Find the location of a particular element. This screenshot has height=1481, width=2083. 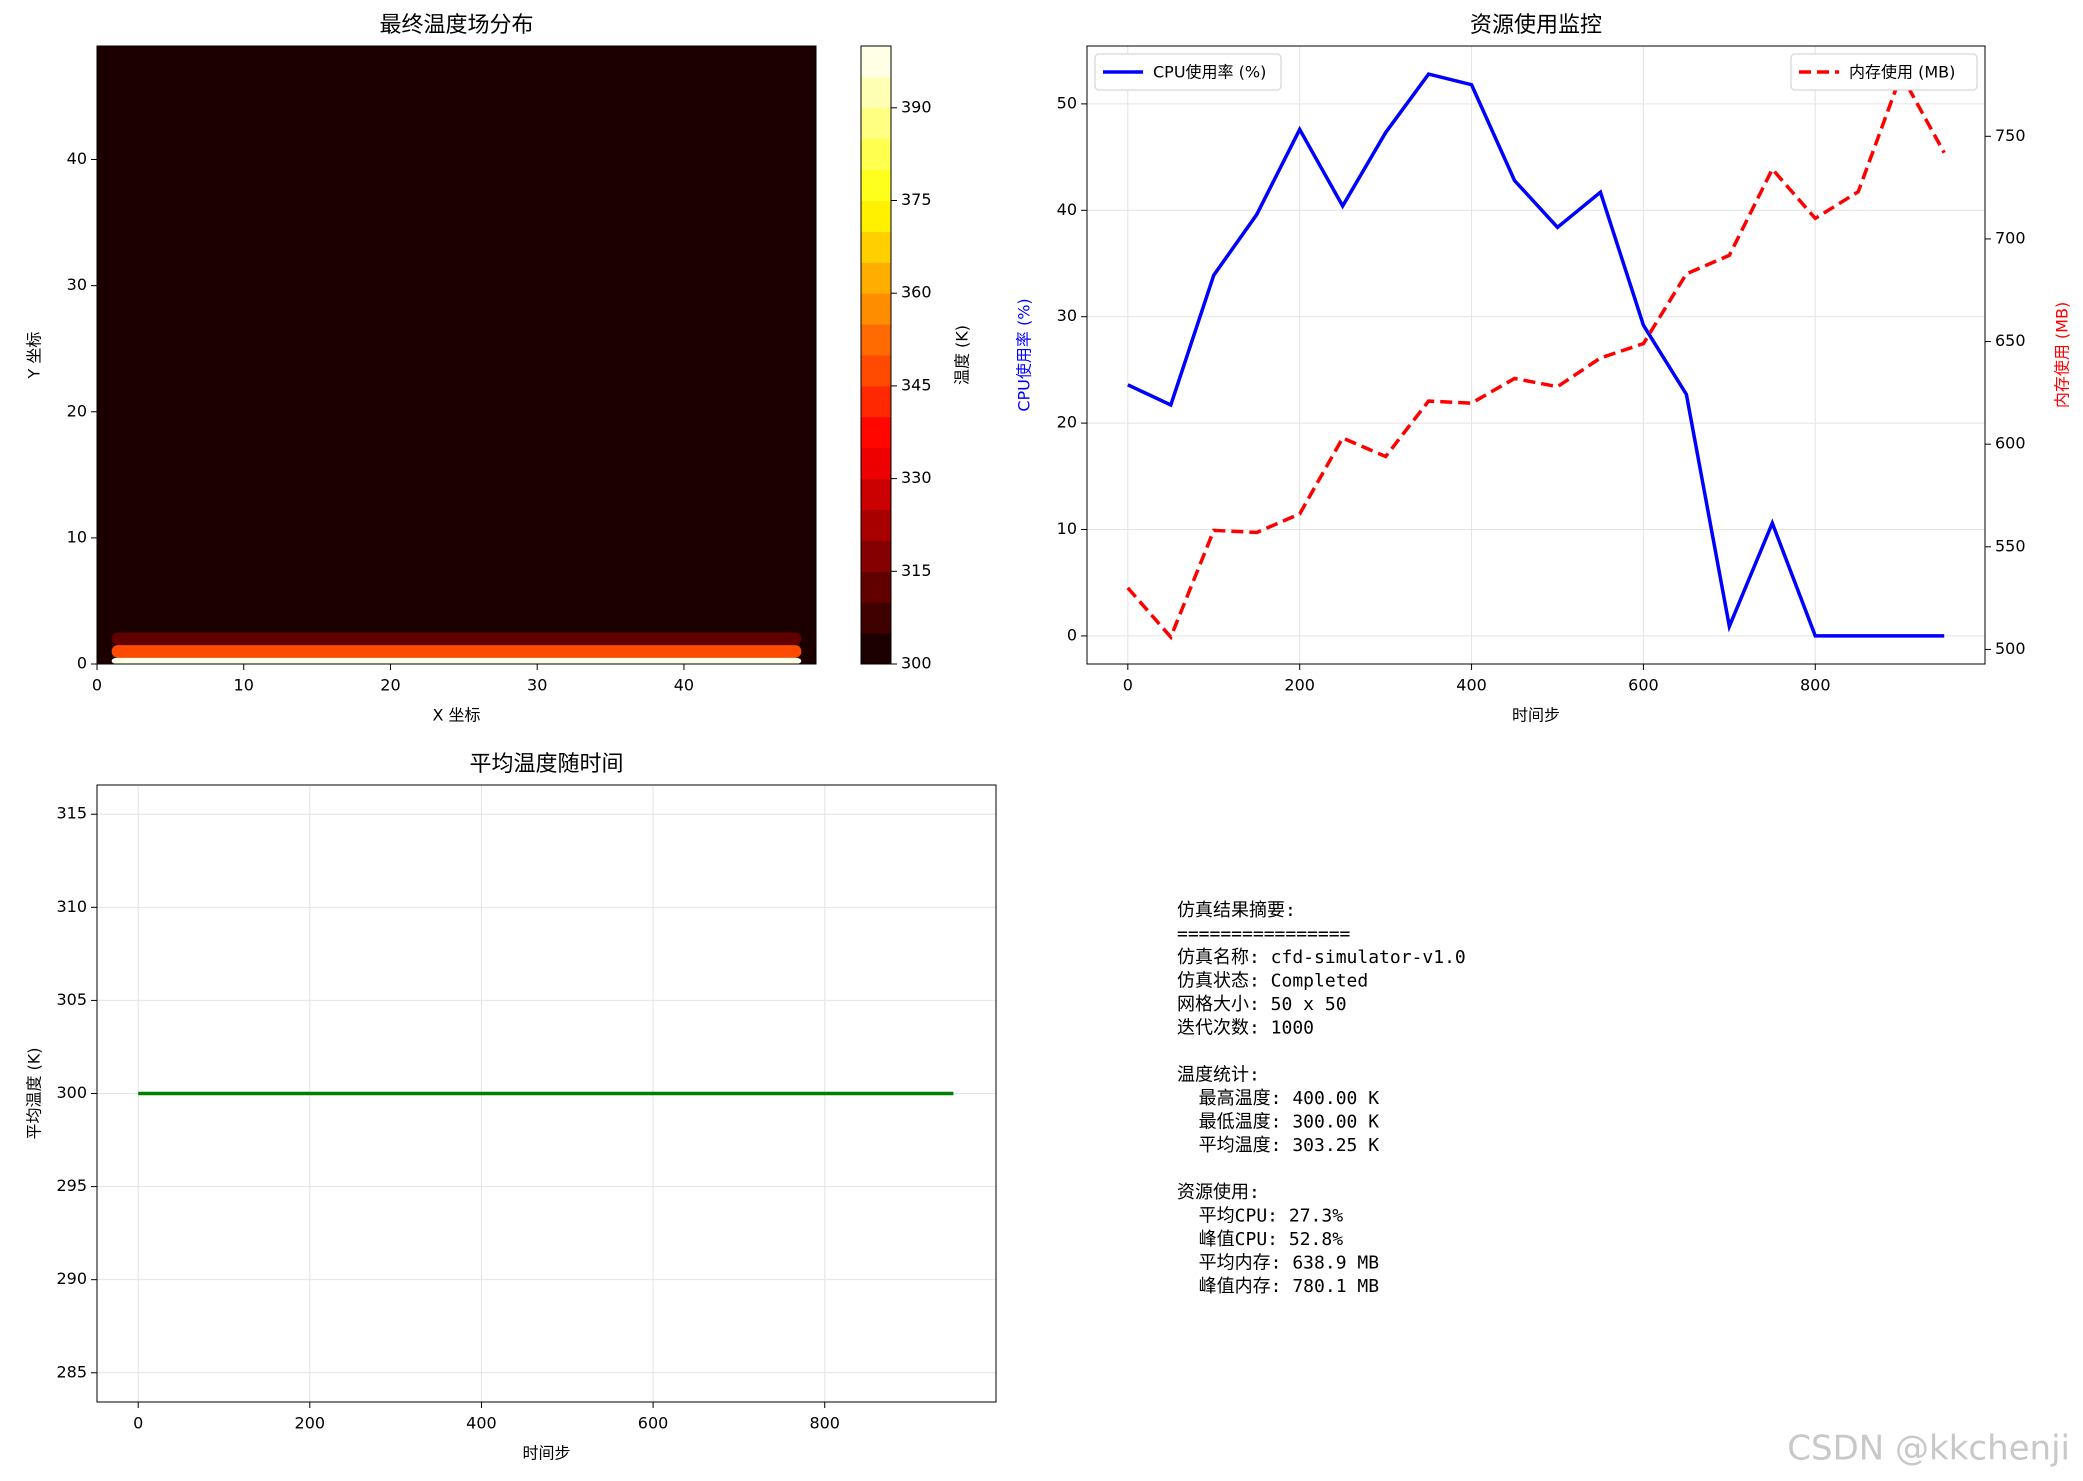

summary-line: 最高温度: 400.00 K is located at coordinates (1278, 1098).